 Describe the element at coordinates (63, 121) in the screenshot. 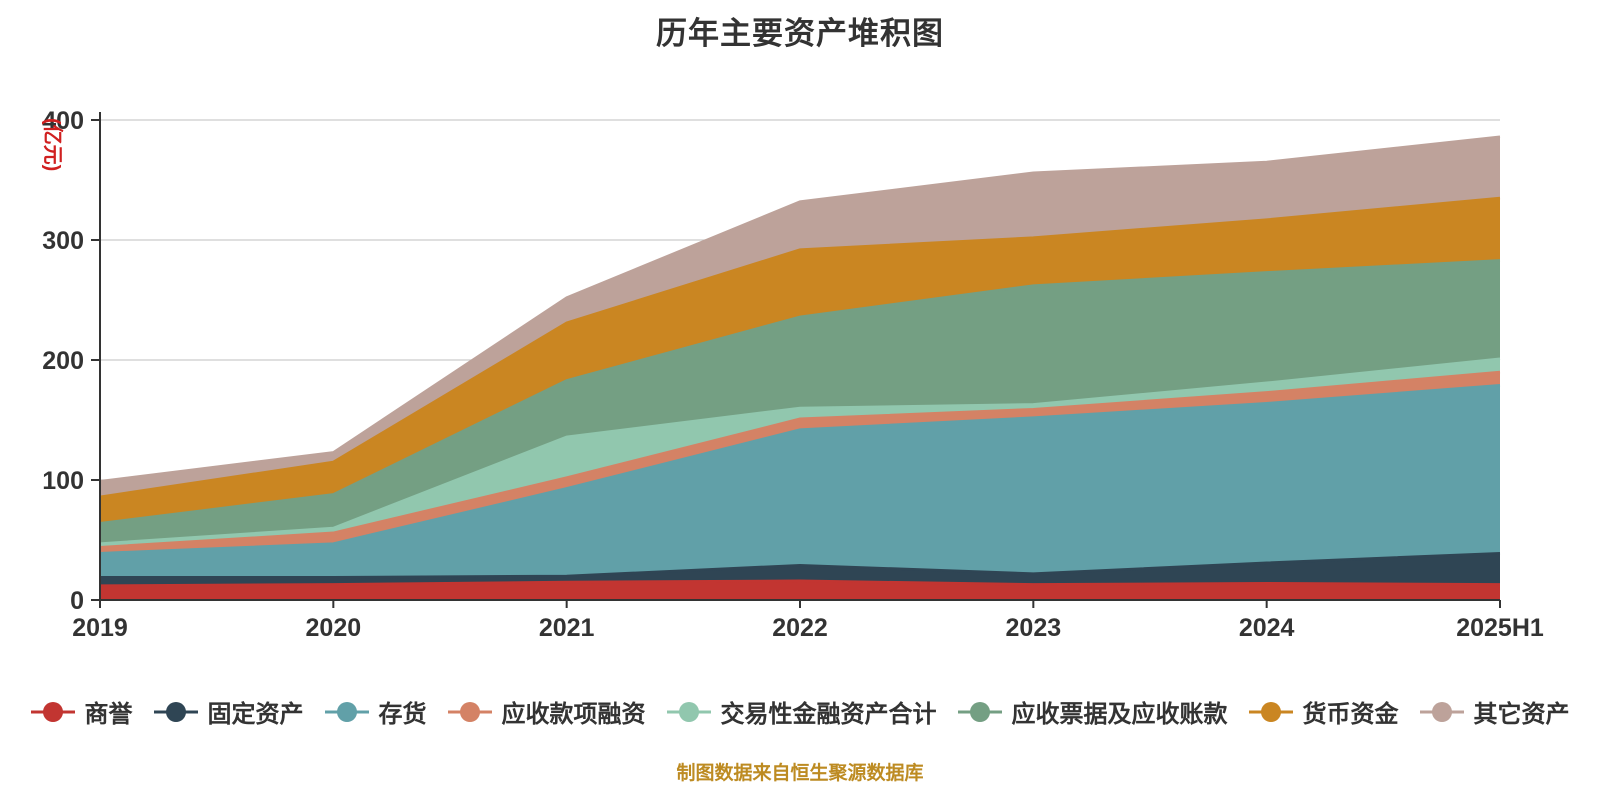

I see `y-tick-label-400: 400` at that location.